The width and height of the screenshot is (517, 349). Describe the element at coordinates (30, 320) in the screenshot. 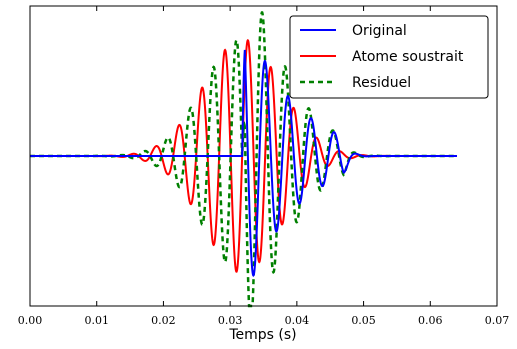

I see `x-tick-label: 0.00` at that location.